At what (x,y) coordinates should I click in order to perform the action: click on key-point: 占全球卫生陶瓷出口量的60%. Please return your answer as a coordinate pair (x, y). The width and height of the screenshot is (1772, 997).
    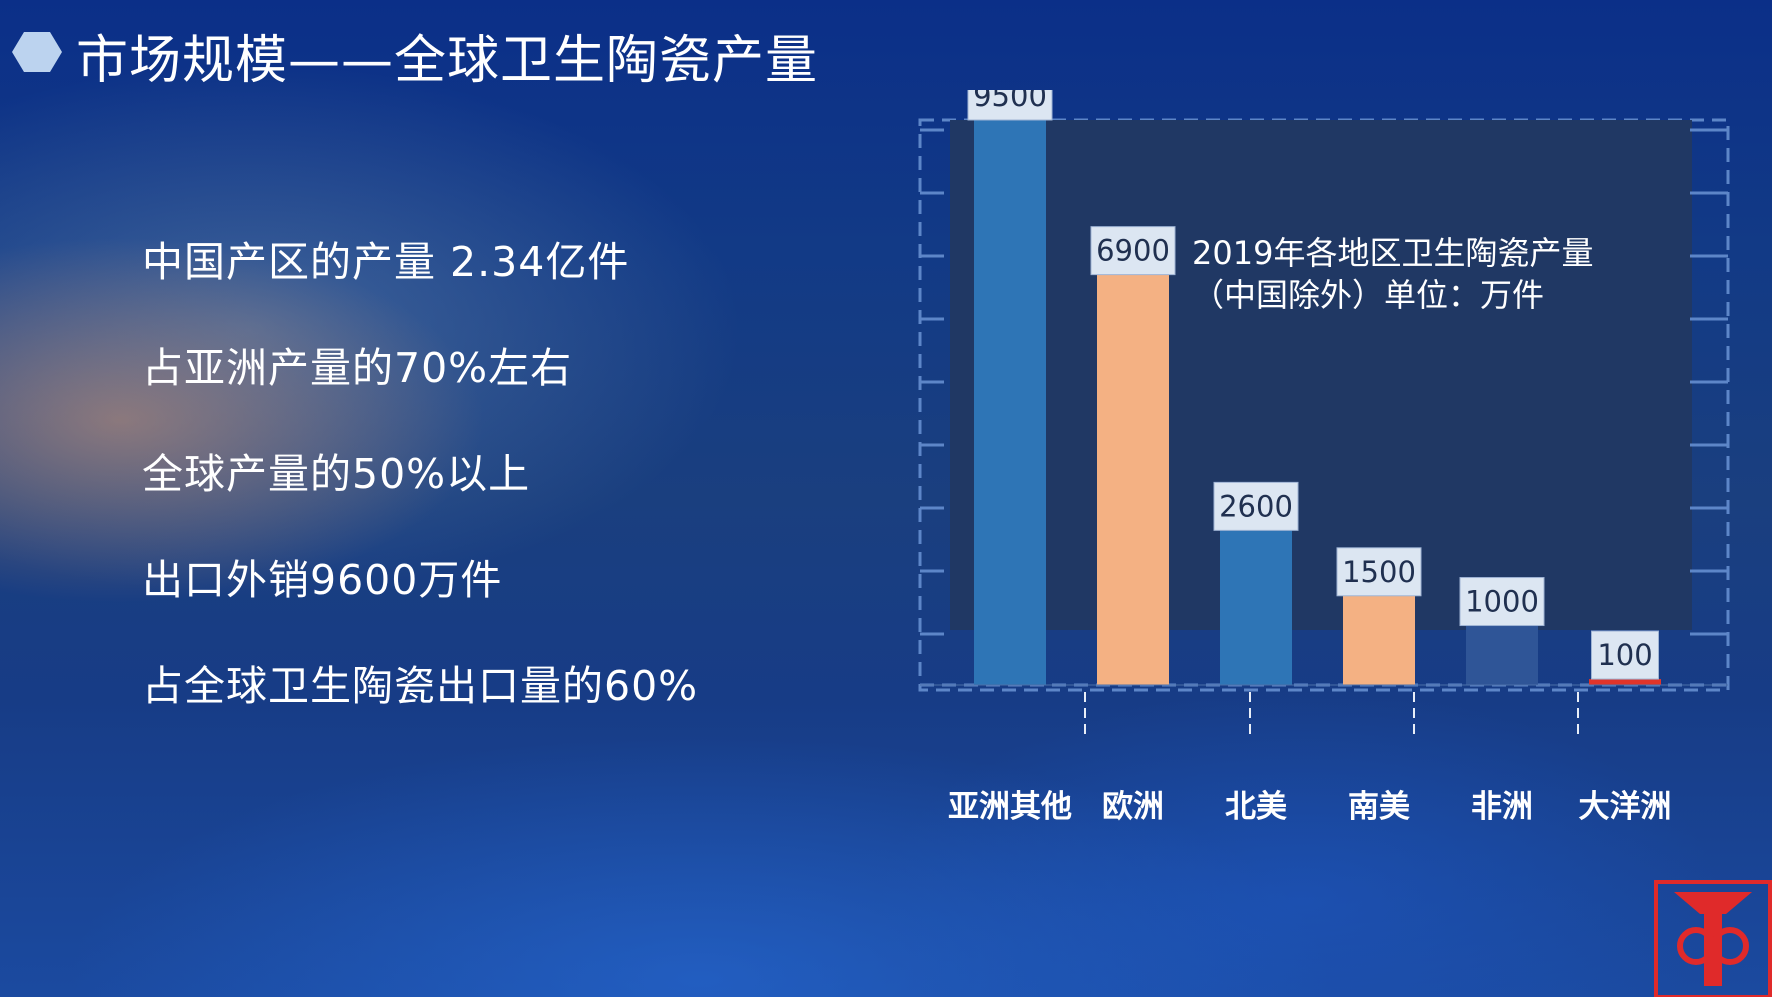
    Looking at the image, I should click on (420, 686).